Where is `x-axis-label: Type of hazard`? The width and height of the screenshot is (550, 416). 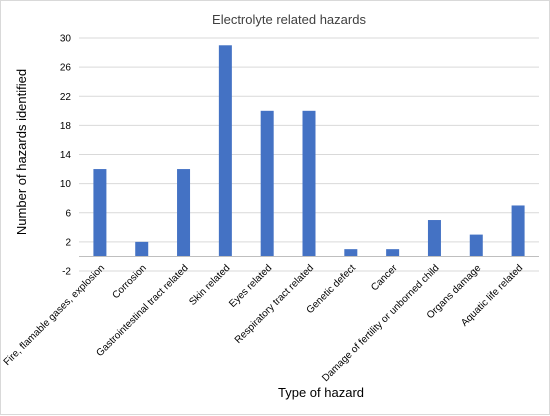
x-axis-label: Type of hazard is located at coordinates (321, 392).